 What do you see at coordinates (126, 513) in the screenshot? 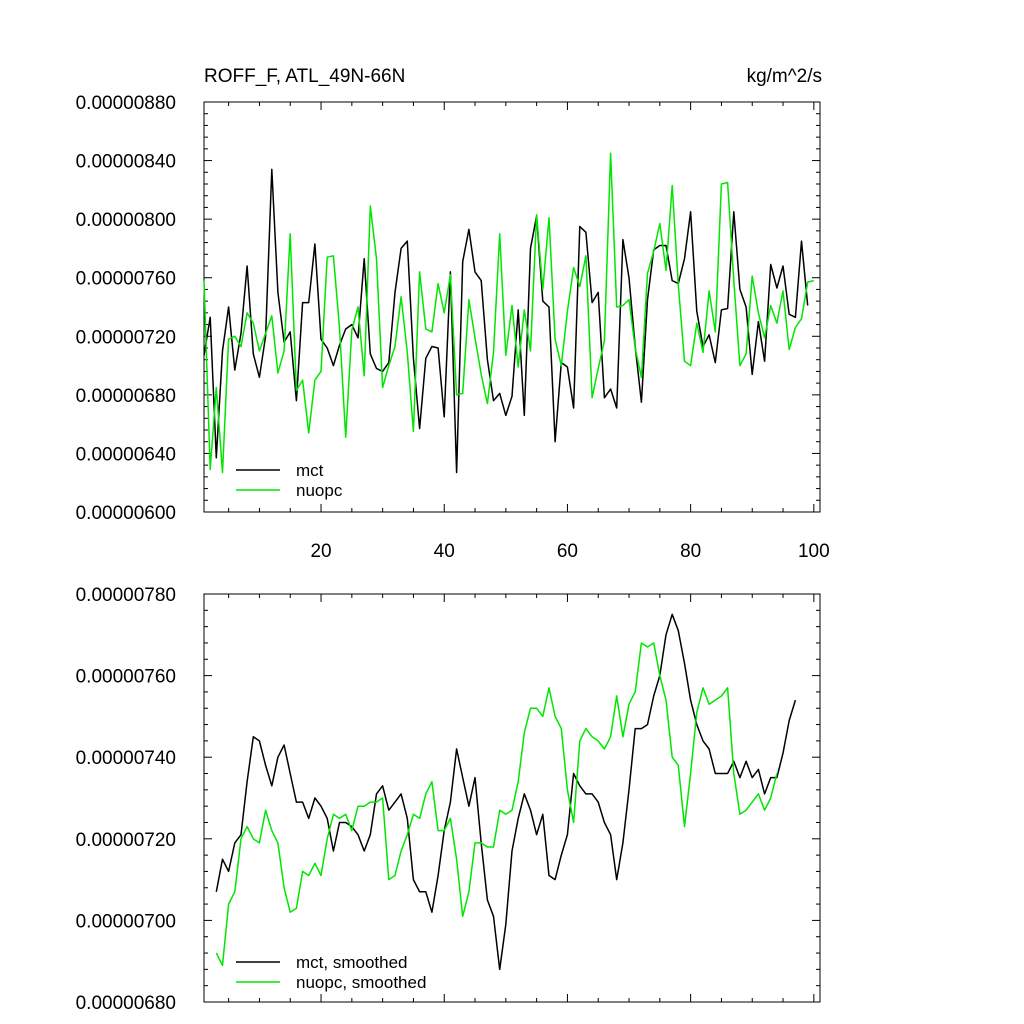
I see `ytick-label: 0.00000600` at bounding box center [126, 513].